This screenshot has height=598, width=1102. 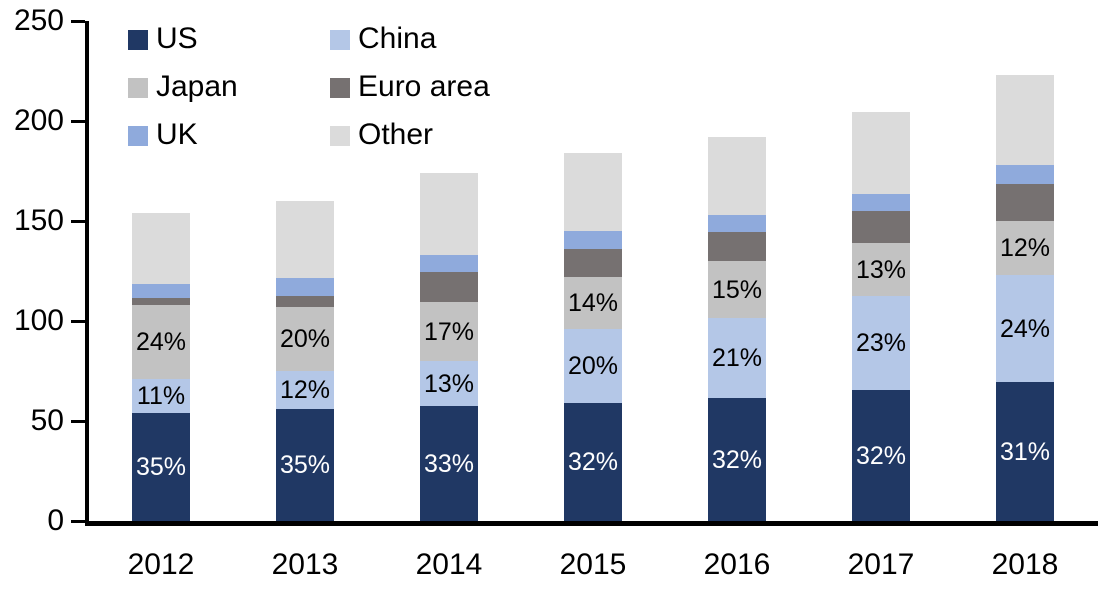 What do you see at coordinates (87, 273) in the screenshot?
I see `y-axis-line` at bounding box center [87, 273].